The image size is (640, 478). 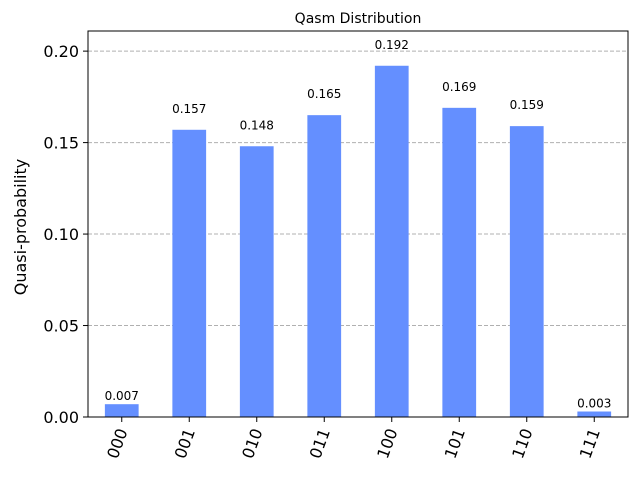 What do you see at coordinates (20, 227) in the screenshot?
I see `y-axis-label: Quasi-probability` at bounding box center [20, 227].